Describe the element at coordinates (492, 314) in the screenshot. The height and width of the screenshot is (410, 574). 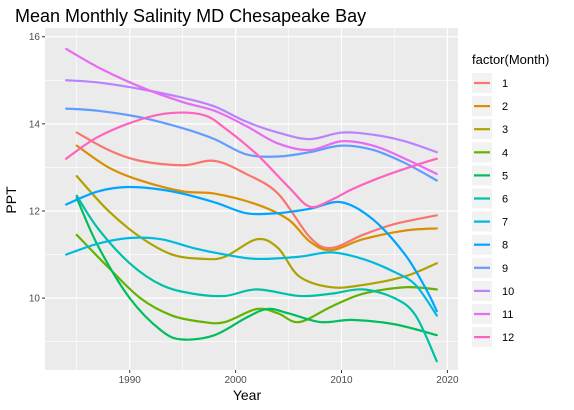
I see `legend-item-month-11: 11` at that location.